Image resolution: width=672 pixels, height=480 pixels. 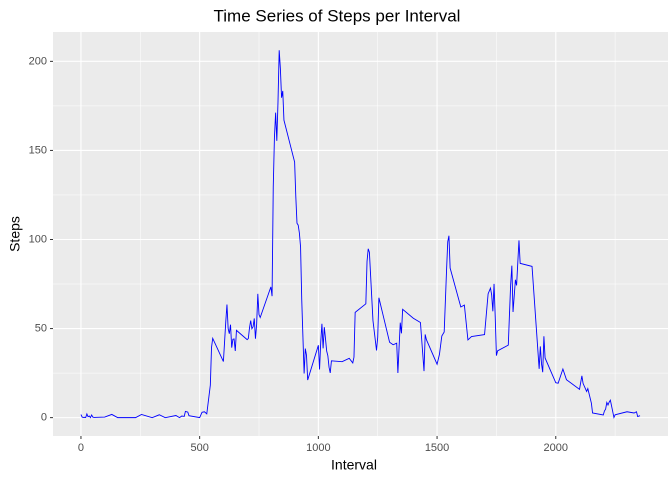 What do you see at coordinates (38, 61) in the screenshot?
I see `y-tick-label: 200` at bounding box center [38, 61].